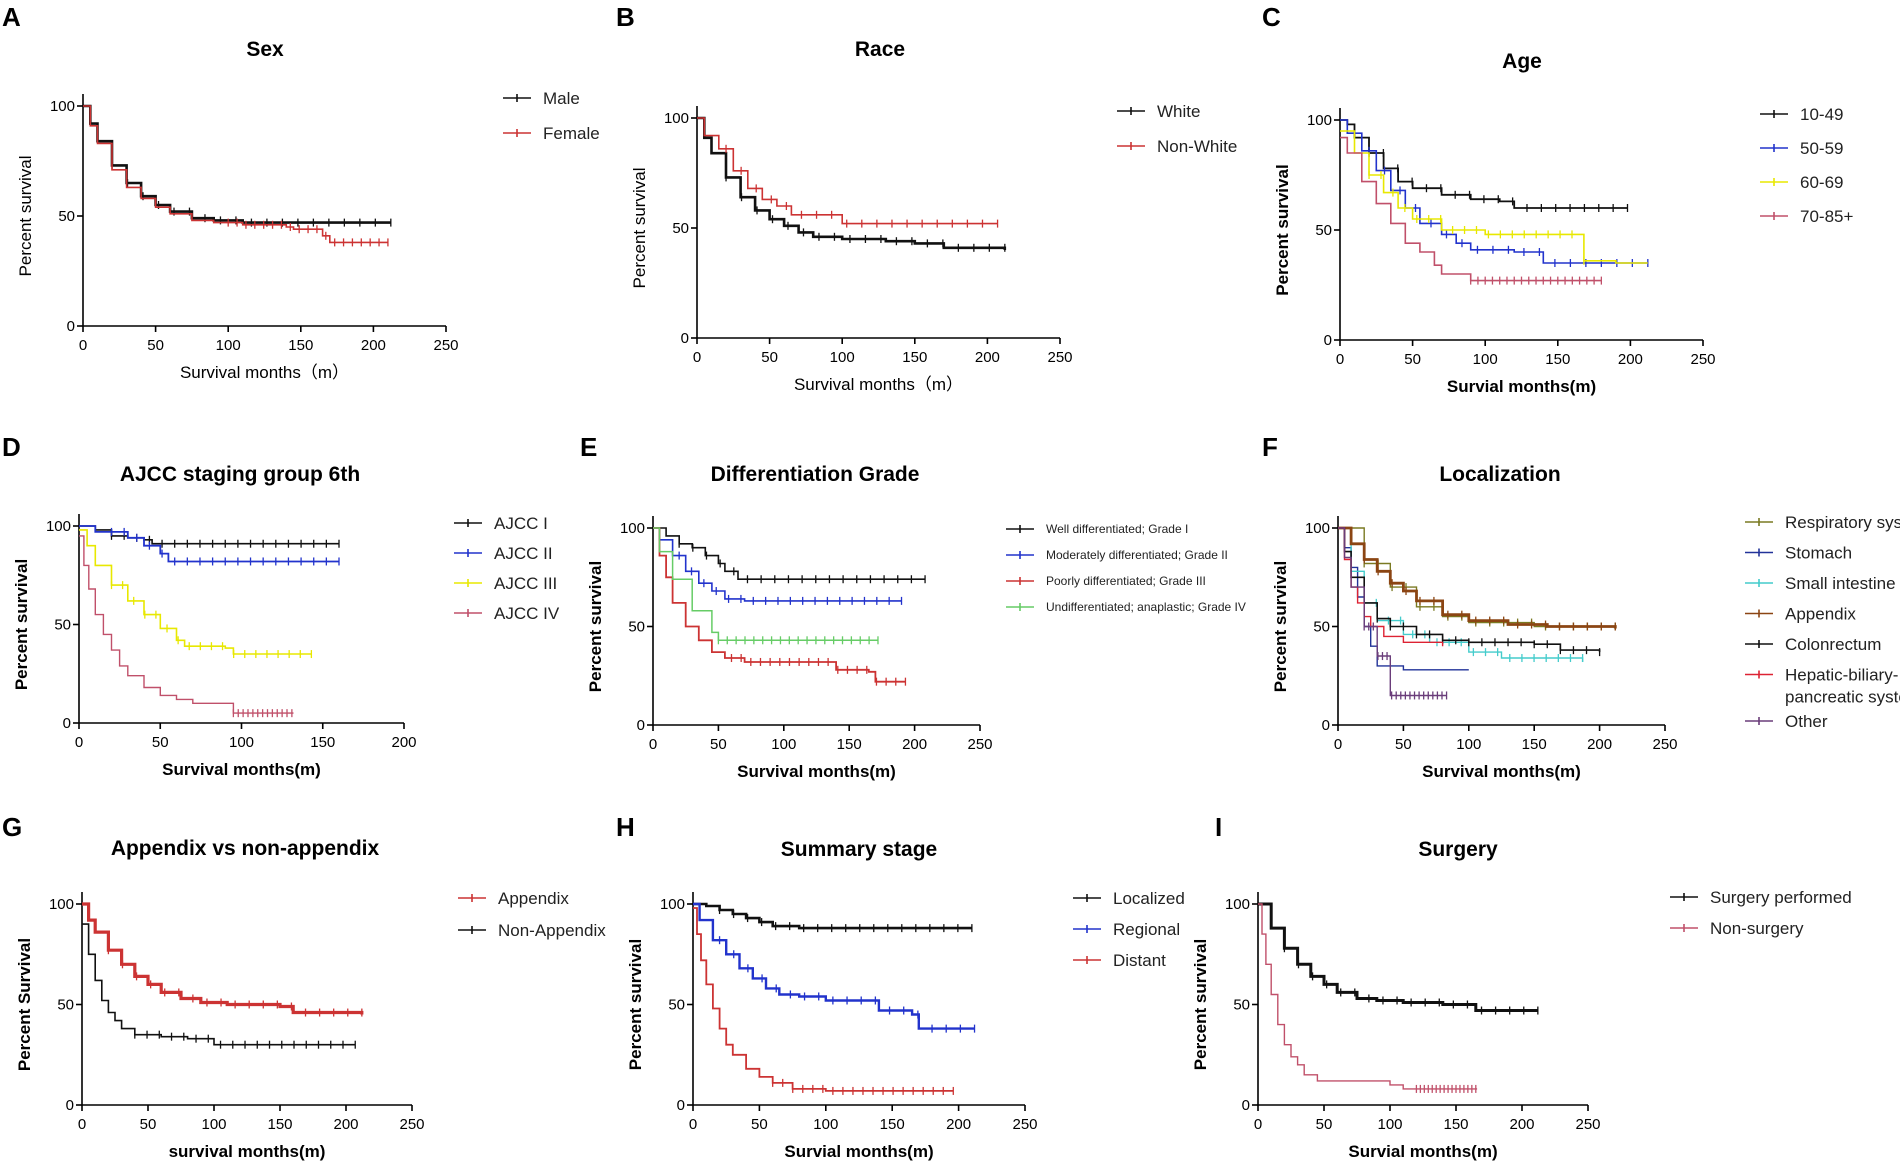 This screenshot has width=1900, height=1170. Describe the element at coordinates (1840, 583) in the screenshot. I see `legend-label: Small intestine` at that location.